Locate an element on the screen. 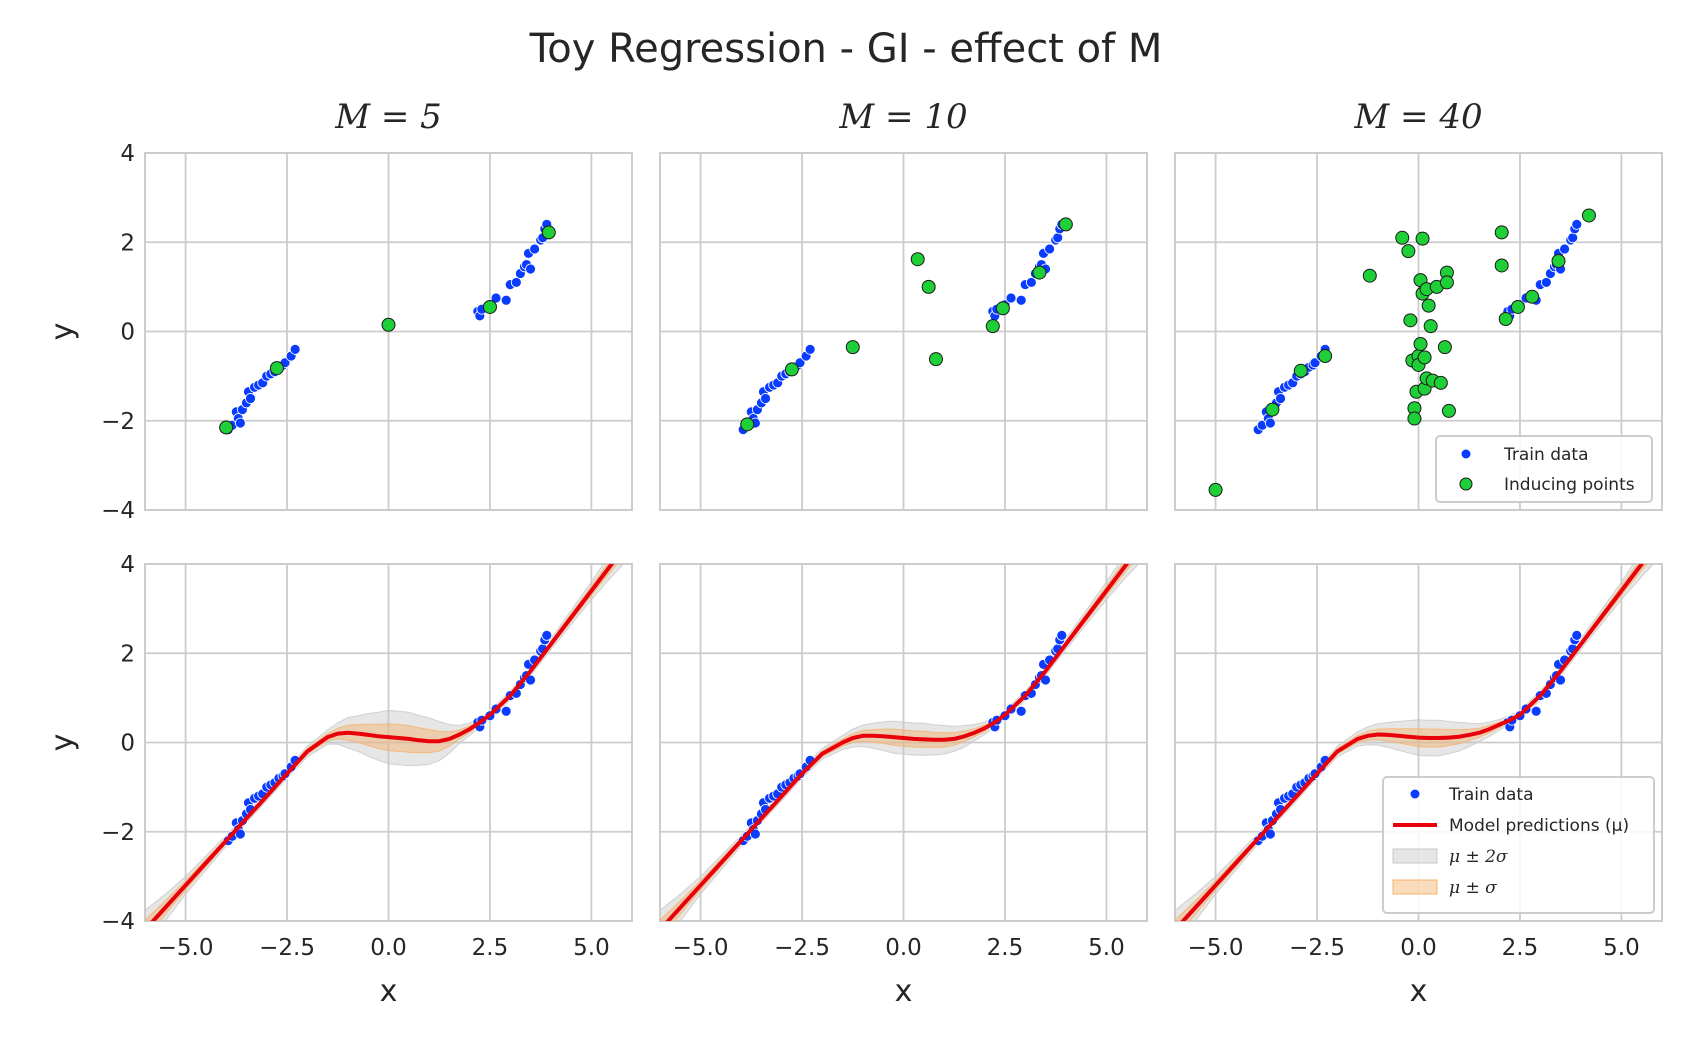  chart-0-ytick-2: 0 is located at coordinates (127, 333).